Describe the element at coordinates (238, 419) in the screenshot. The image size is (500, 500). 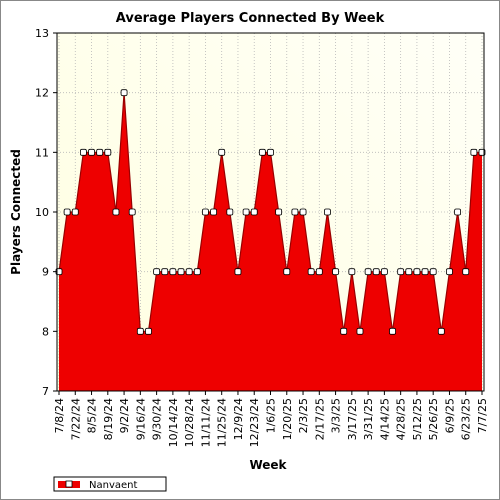
I see `x-tick-label: 12/9/24` at that location.